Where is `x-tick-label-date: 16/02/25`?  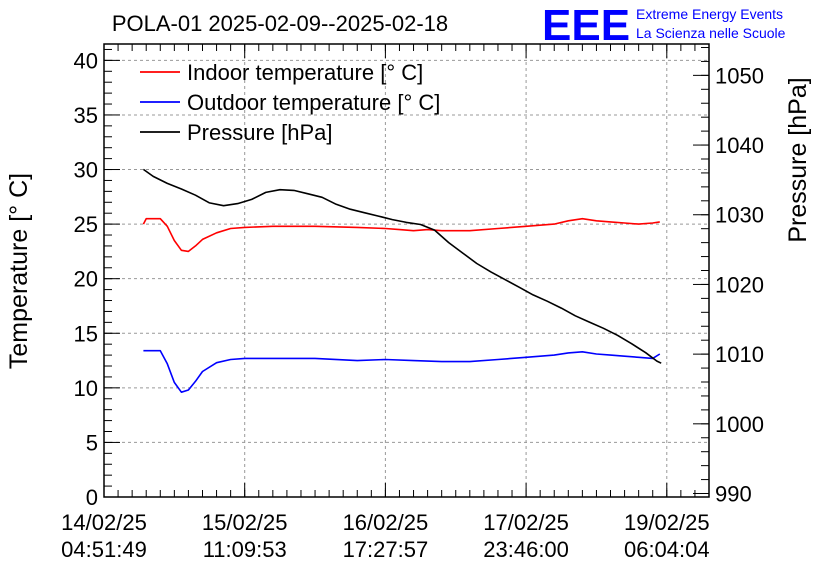
x-tick-label-date: 16/02/25 is located at coordinates (386, 522).